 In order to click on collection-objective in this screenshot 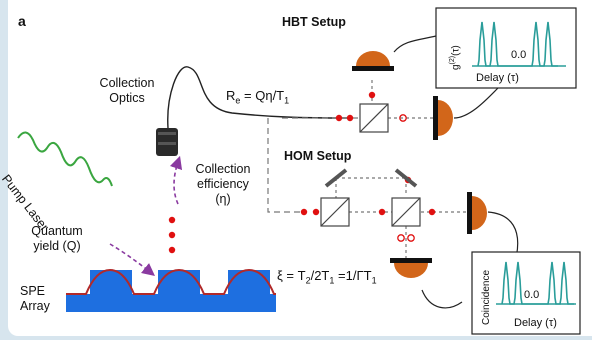, I will do `click(167, 142)`.